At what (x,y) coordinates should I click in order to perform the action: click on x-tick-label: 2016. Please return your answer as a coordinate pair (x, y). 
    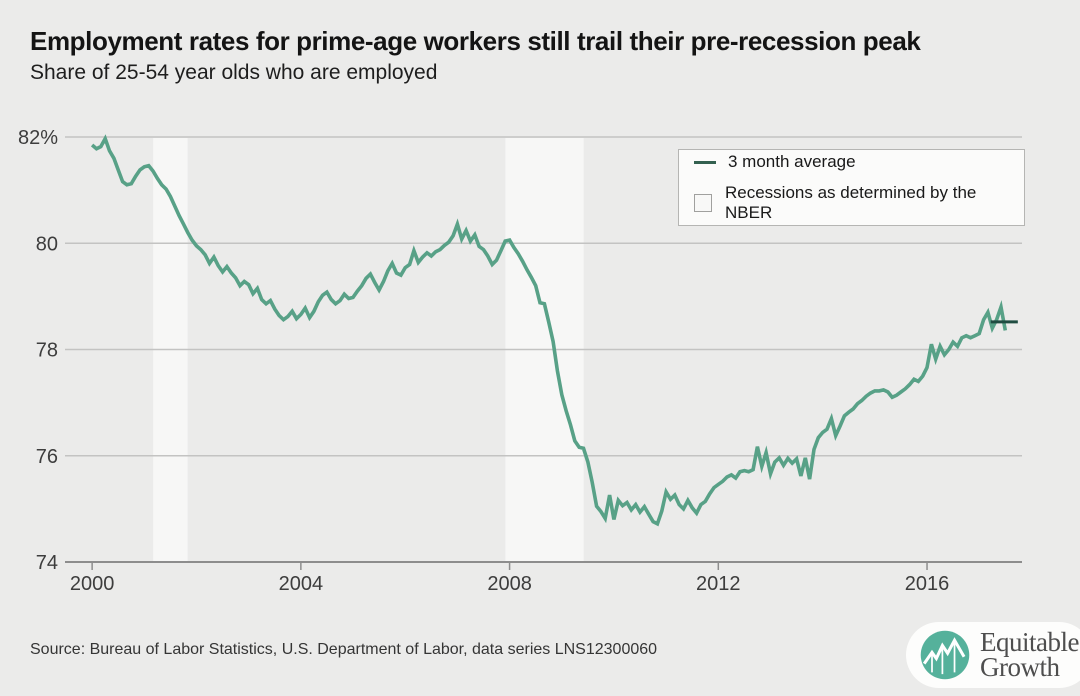
    Looking at the image, I should click on (927, 584).